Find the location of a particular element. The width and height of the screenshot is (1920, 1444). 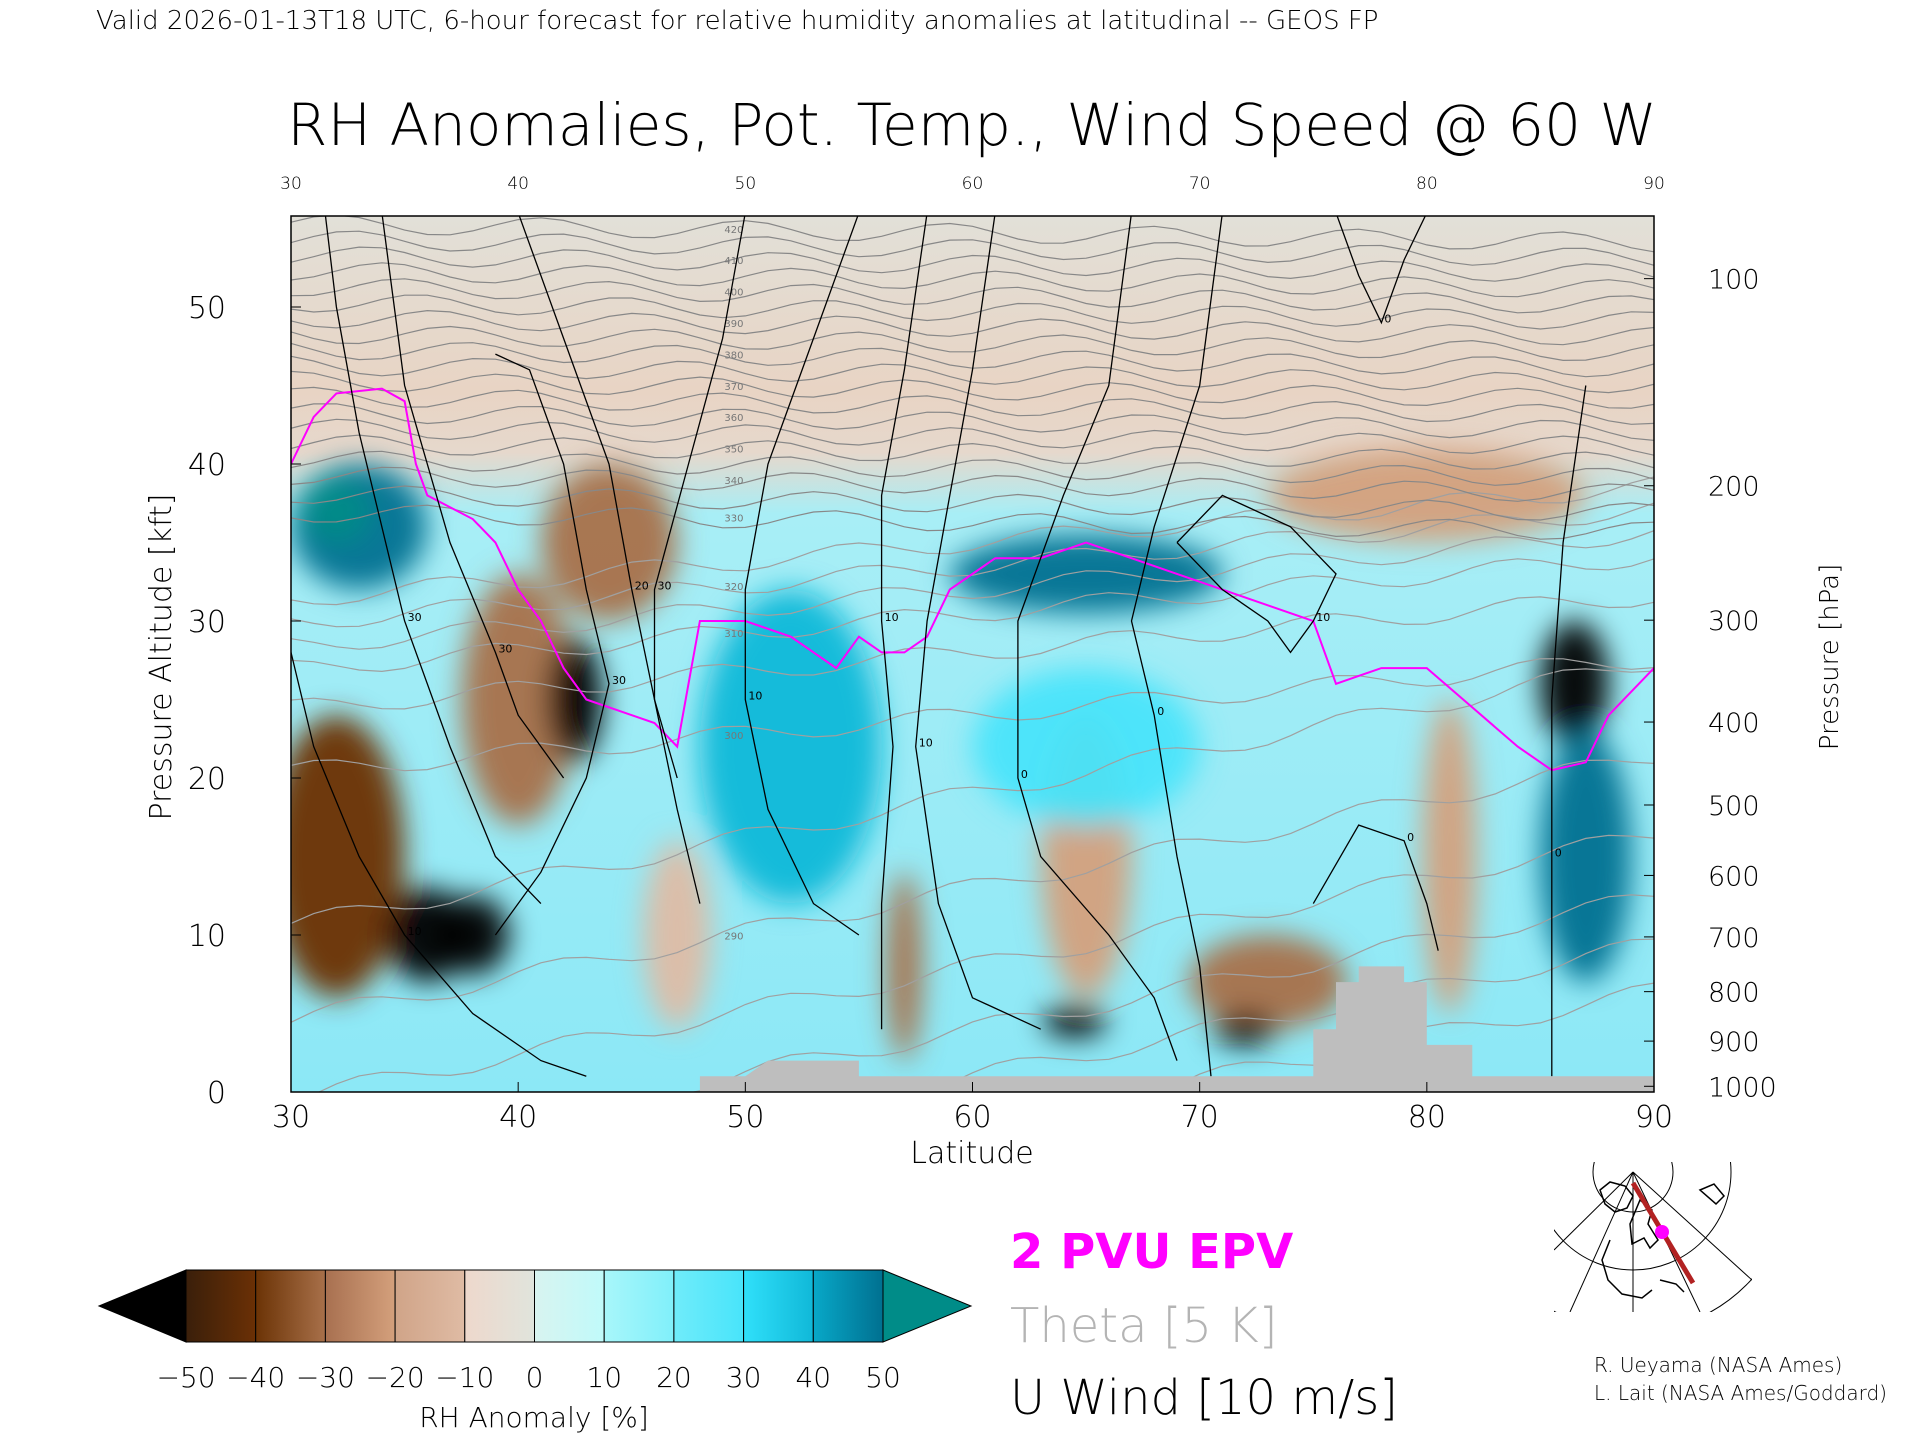

colorbar-tick-label: −50 is located at coordinates (185, 1377).